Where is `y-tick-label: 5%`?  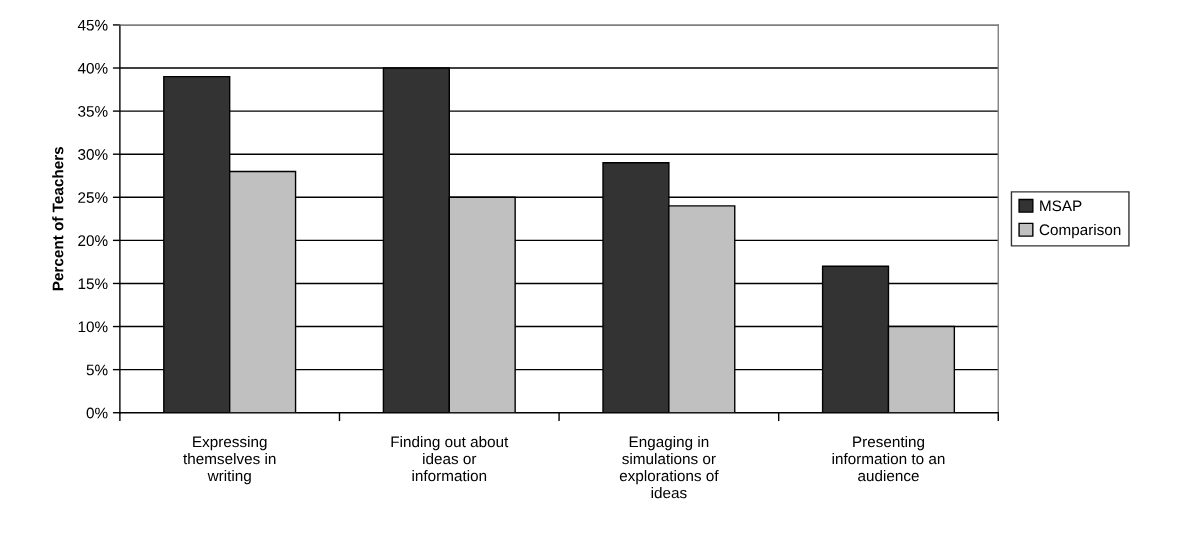
y-tick-label: 5% is located at coordinates (97, 370).